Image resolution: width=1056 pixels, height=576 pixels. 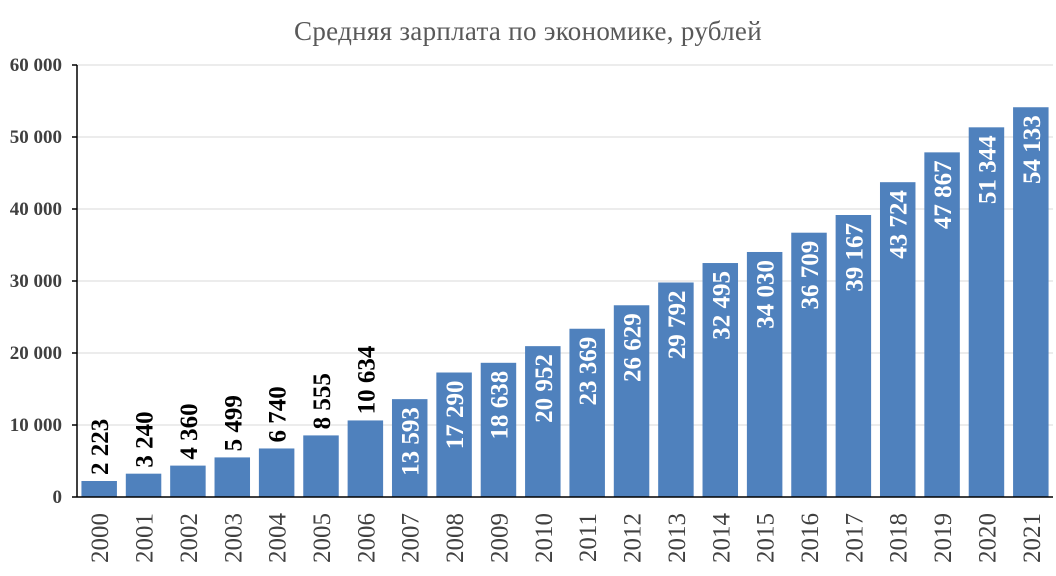 What do you see at coordinates (411, 441) in the screenshot?
I see `data-label-2007: 13 593` at bounding box center [411, 441].